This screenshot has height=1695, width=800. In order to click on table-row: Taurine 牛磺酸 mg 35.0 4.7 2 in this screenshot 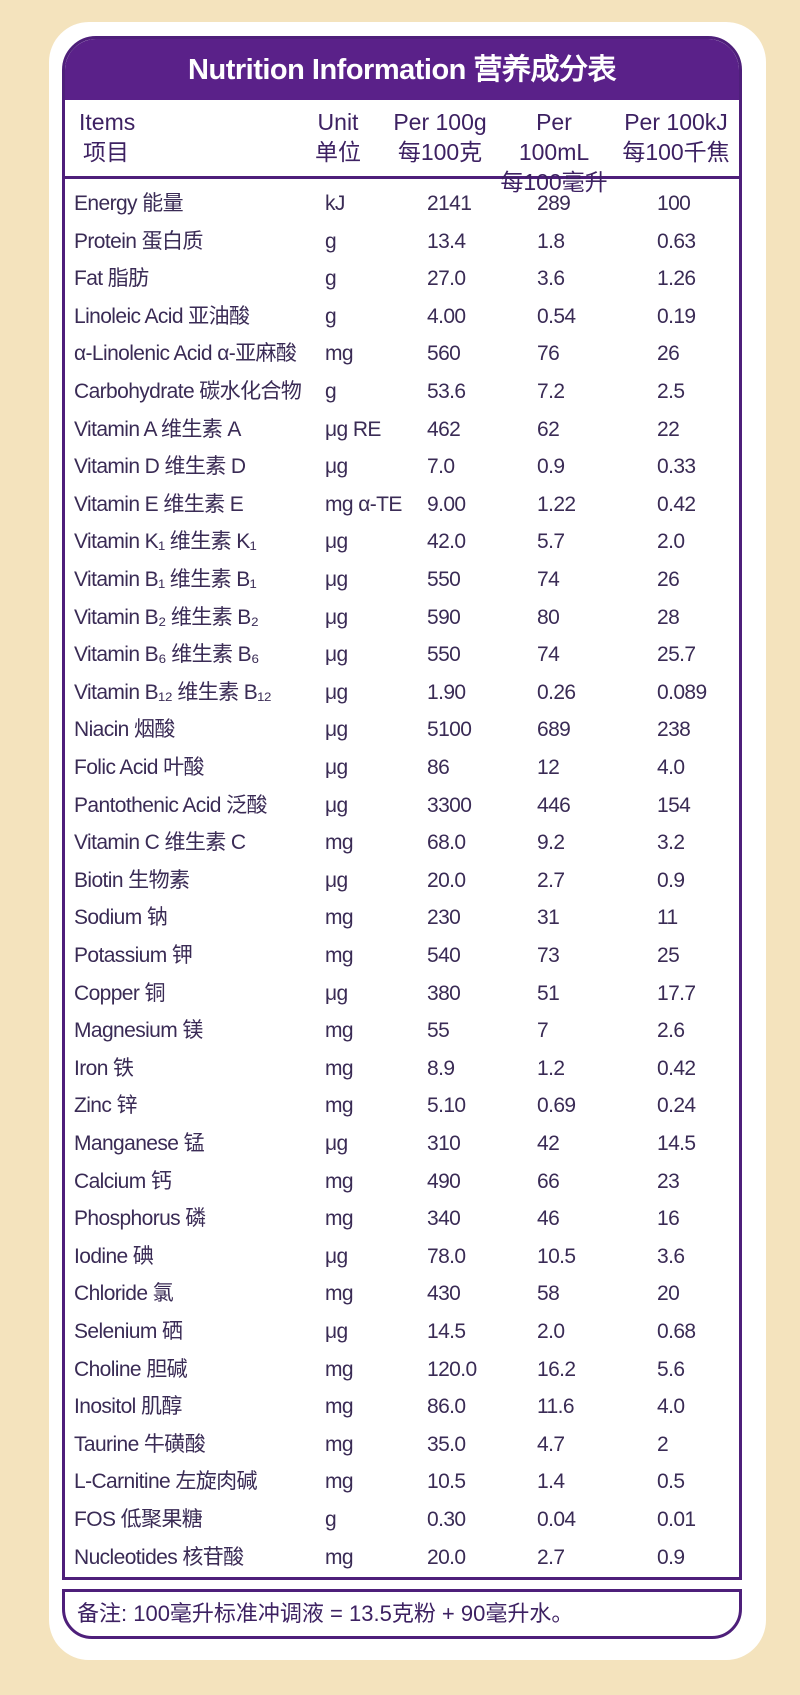, I will do `click(402, 1445)`.